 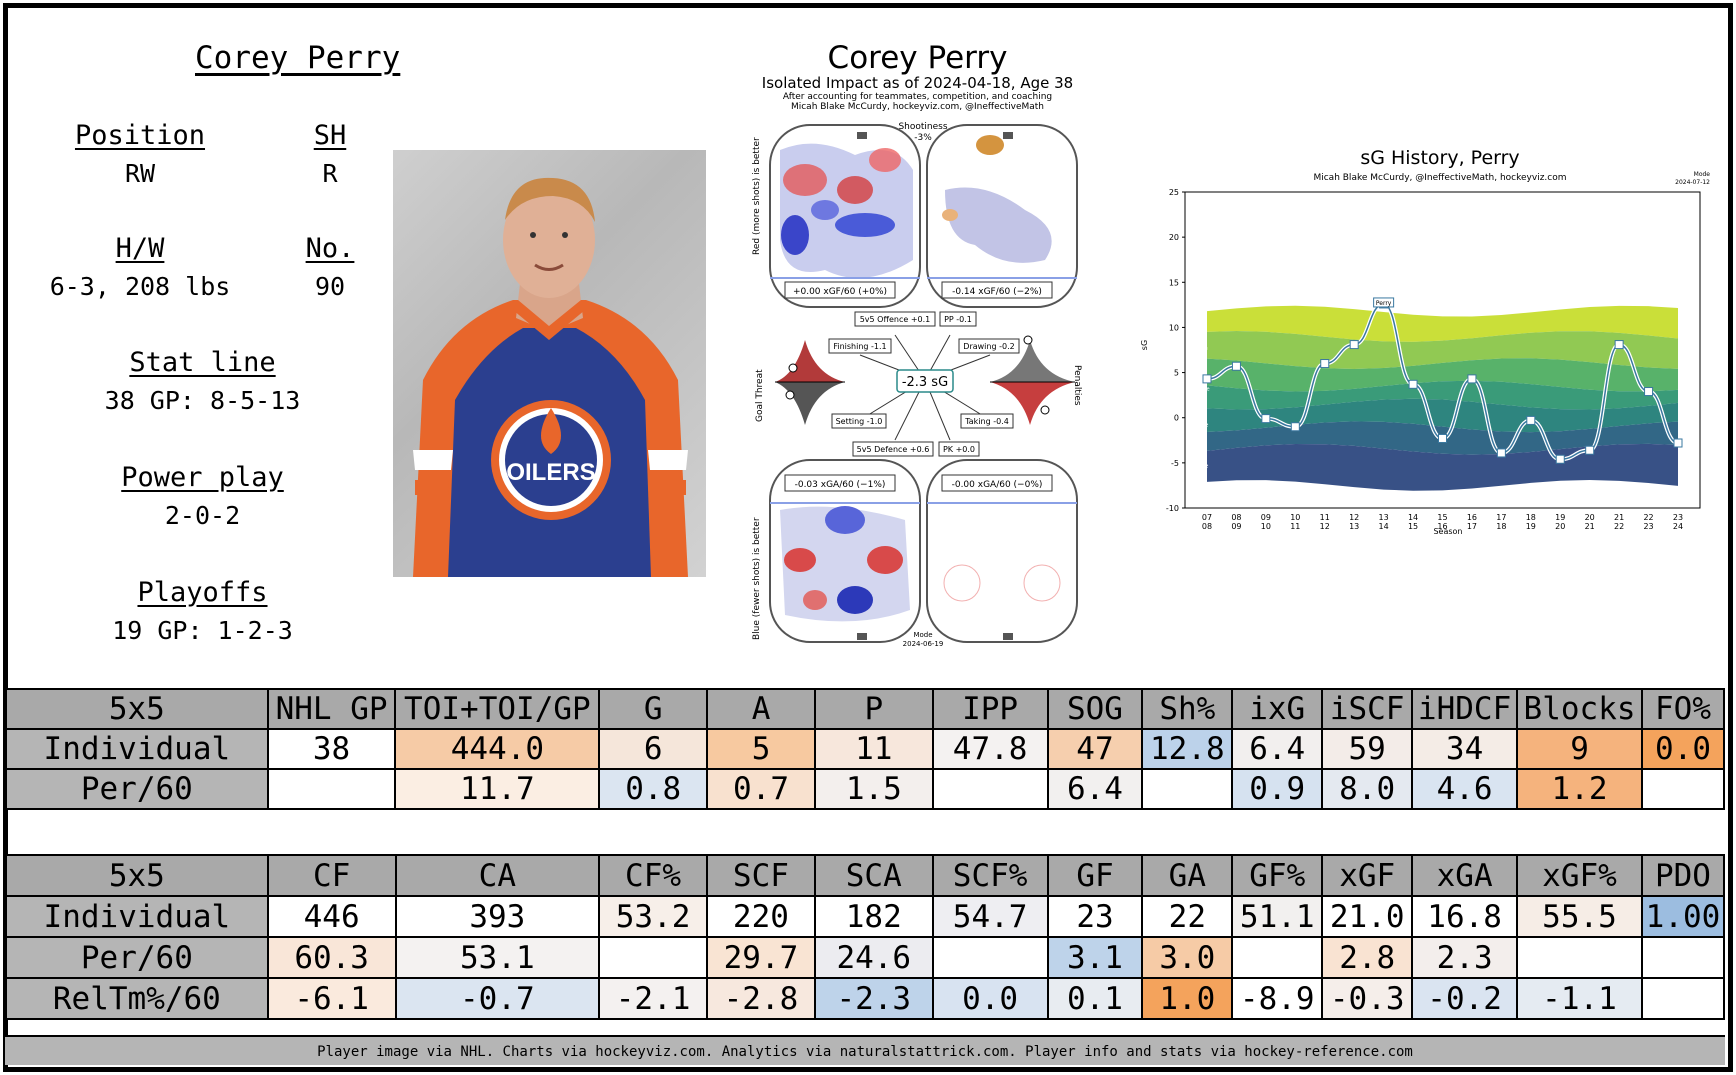 I want to click on stat-cell: 1.5, so click(x=873, y=789).